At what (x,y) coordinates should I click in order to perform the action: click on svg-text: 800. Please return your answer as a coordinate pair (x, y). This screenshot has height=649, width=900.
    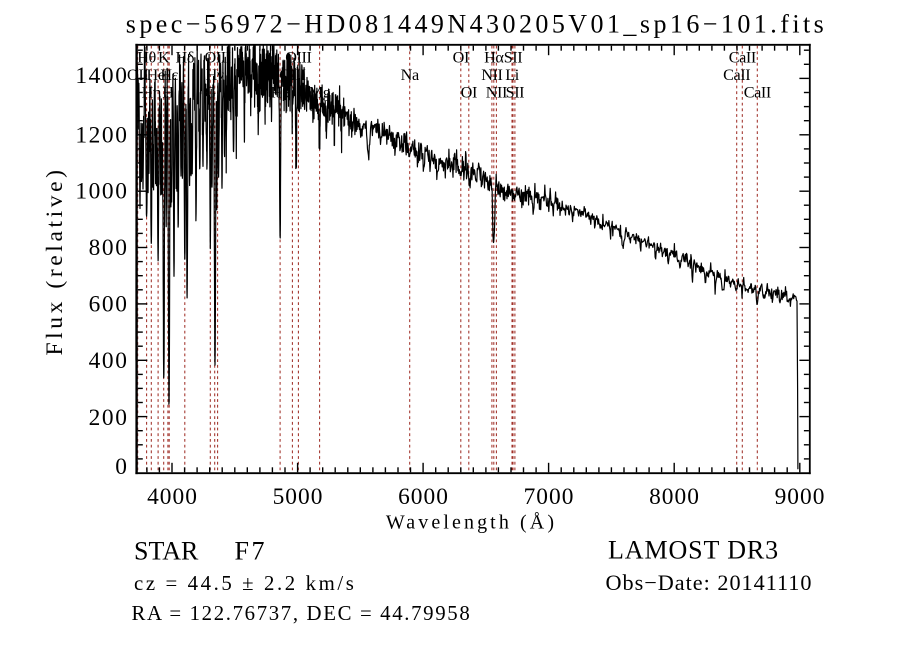
    Looking at the image, I should click on (109, 248).